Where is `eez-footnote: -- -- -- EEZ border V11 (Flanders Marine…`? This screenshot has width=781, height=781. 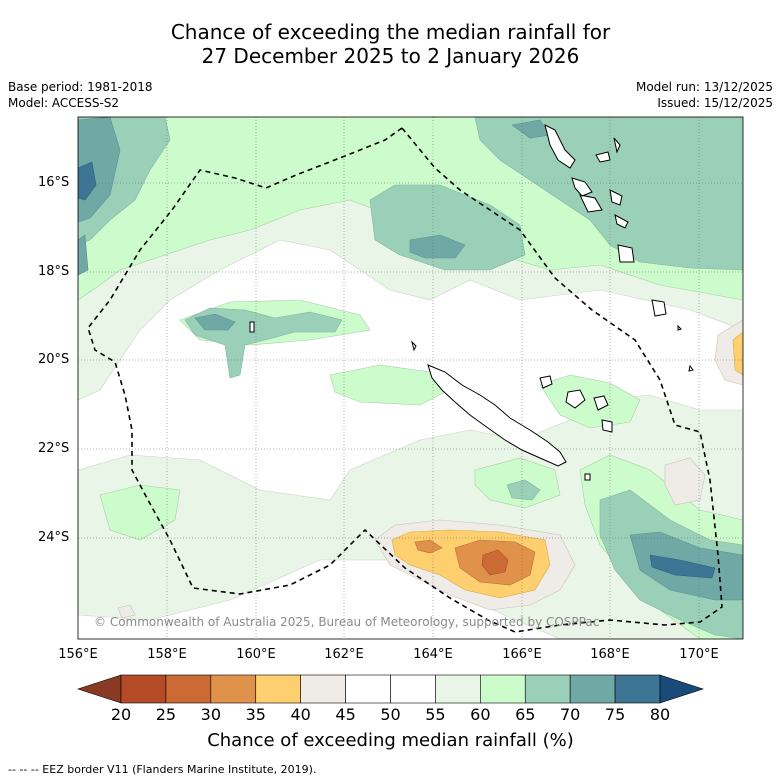
eez-footnote: -- -- -- EEZ border V11 (Flanders Marine… is located at coordinates (162, 769).